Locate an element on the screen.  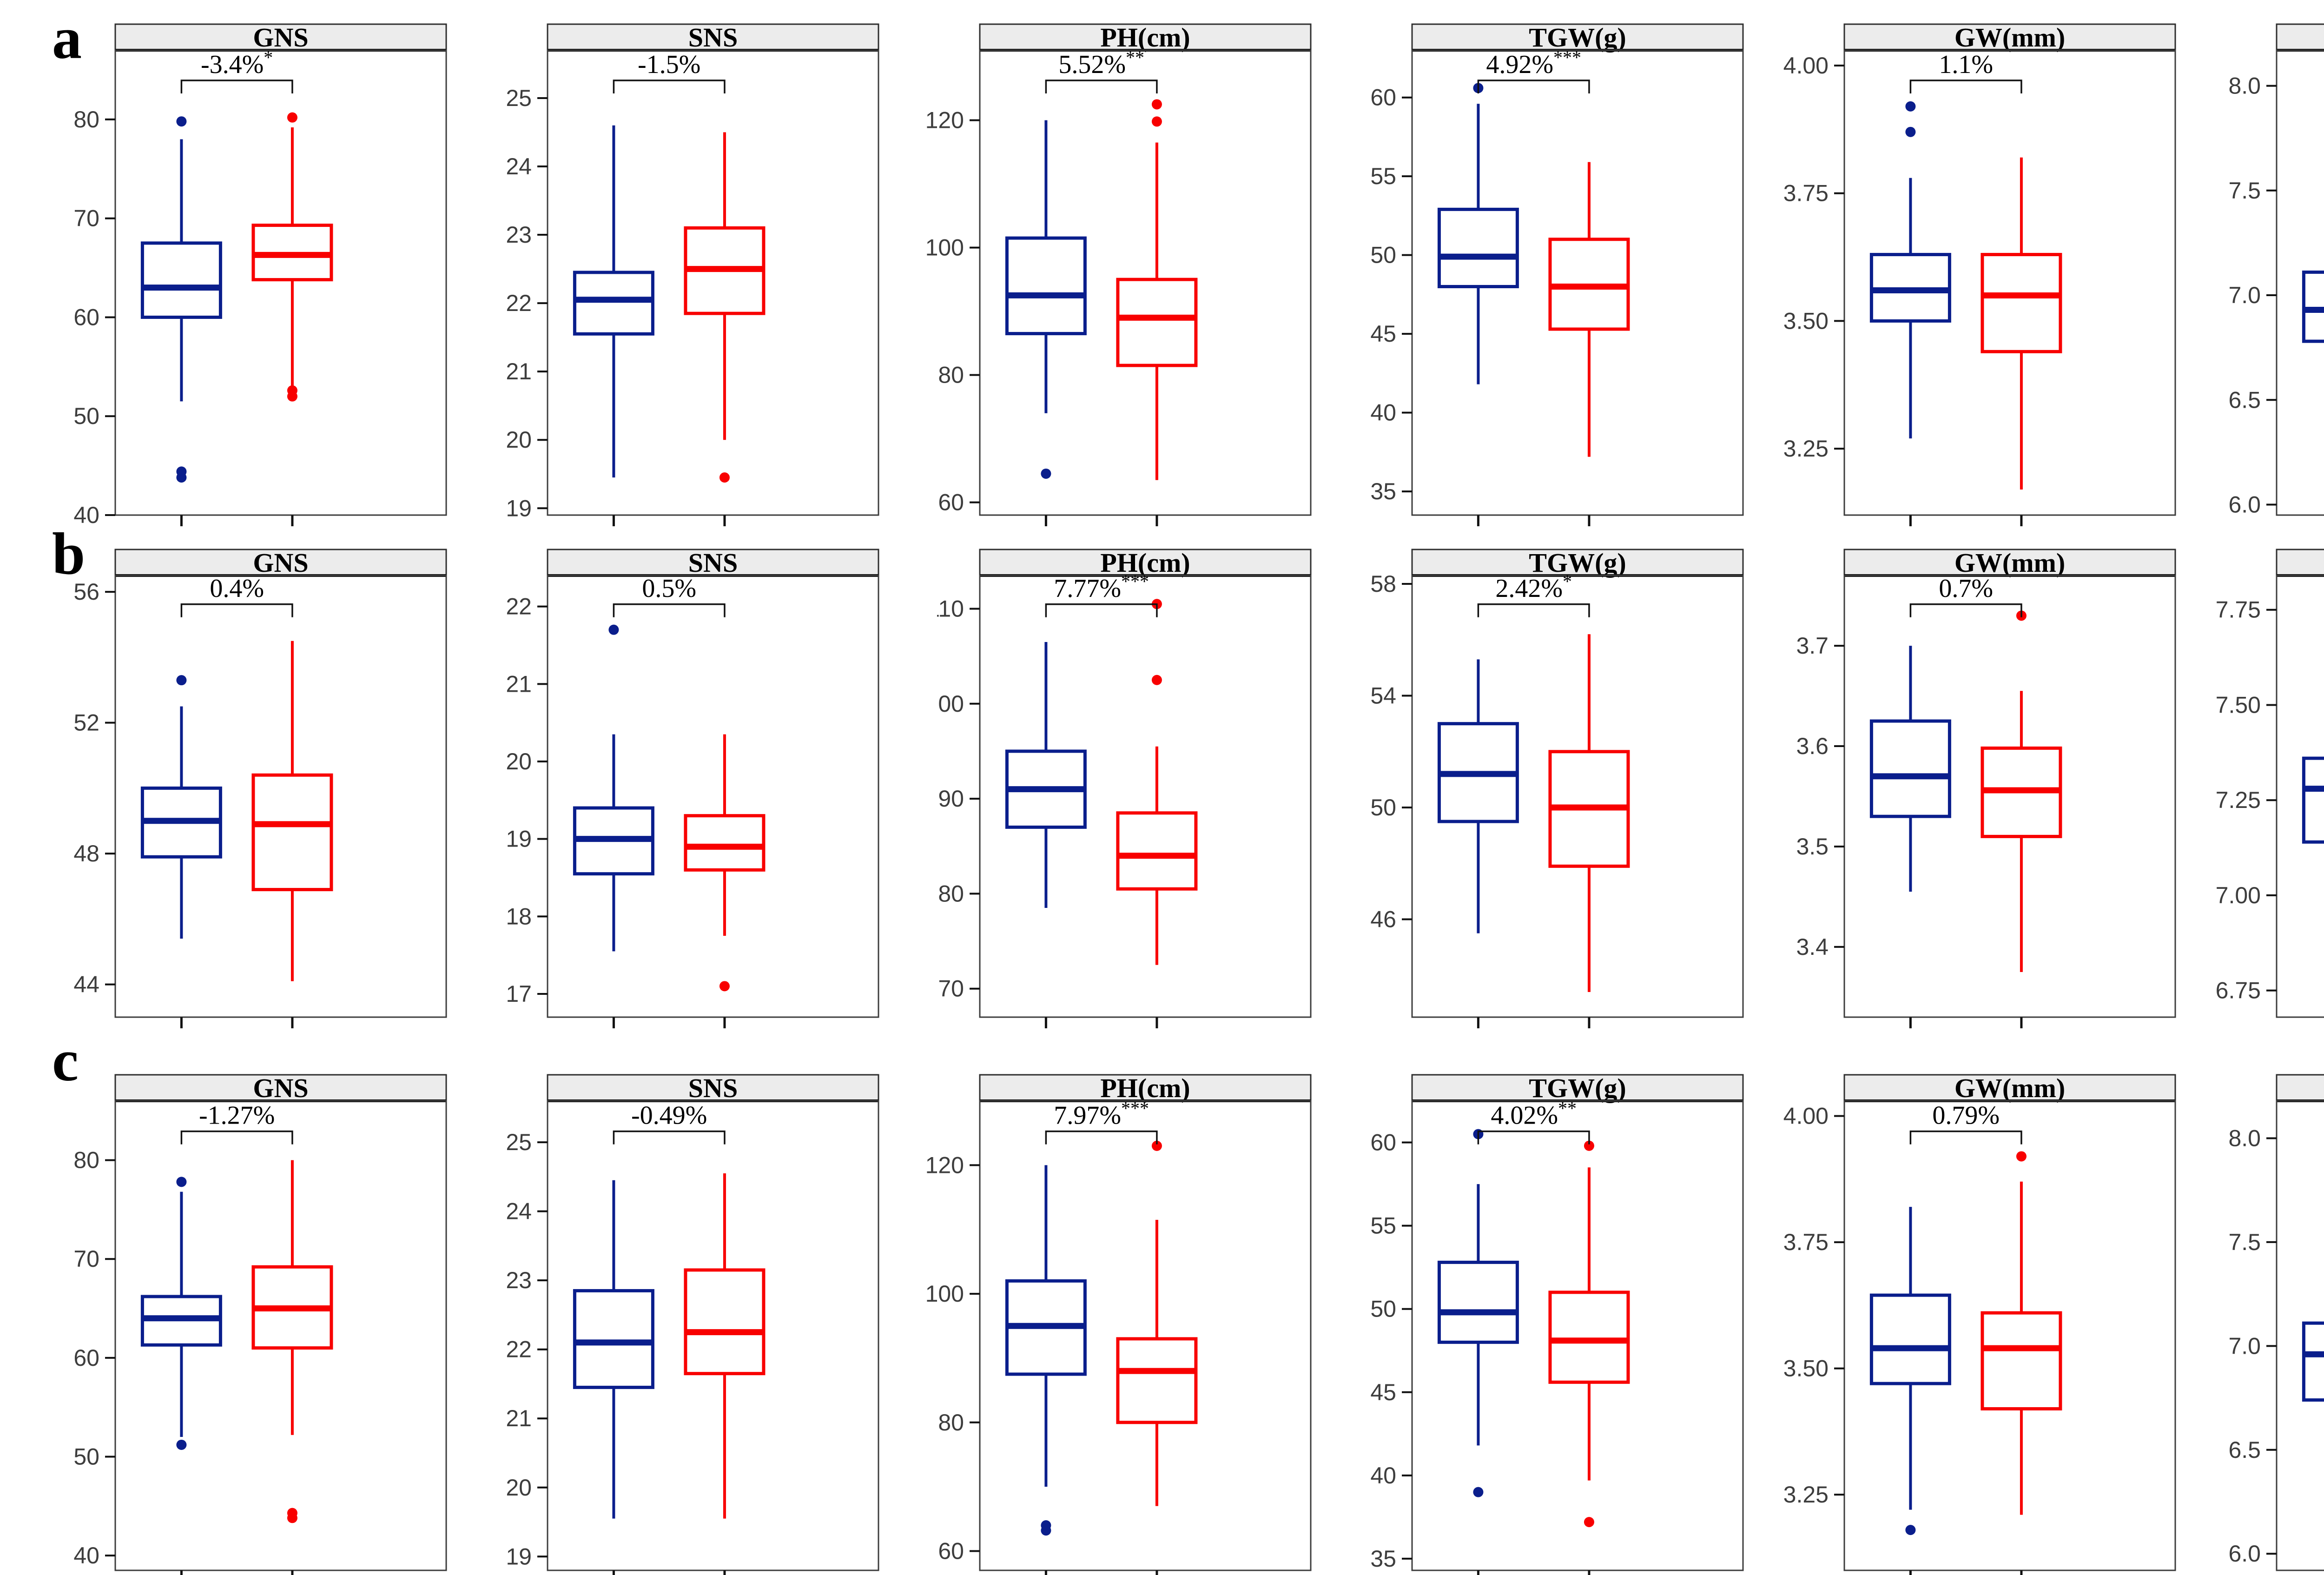
panel-container: SNS 25 24 23 22 21 20 19 -1.5% is located at coordinates (676, 276).